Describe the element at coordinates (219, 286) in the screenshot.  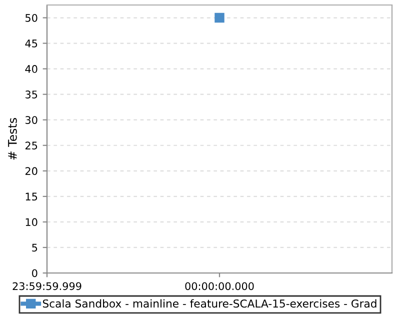
I see `x-tick-label: 00:00:00.000` at that location.